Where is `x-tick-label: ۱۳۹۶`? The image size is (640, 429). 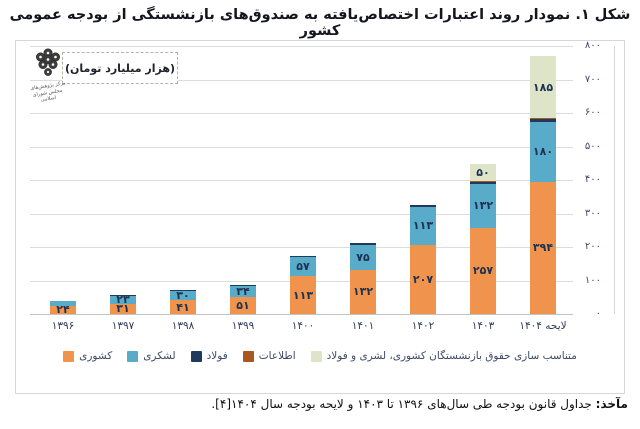
x-tick-label: ۱۳۹۶ is located at coordinates (63, 326).